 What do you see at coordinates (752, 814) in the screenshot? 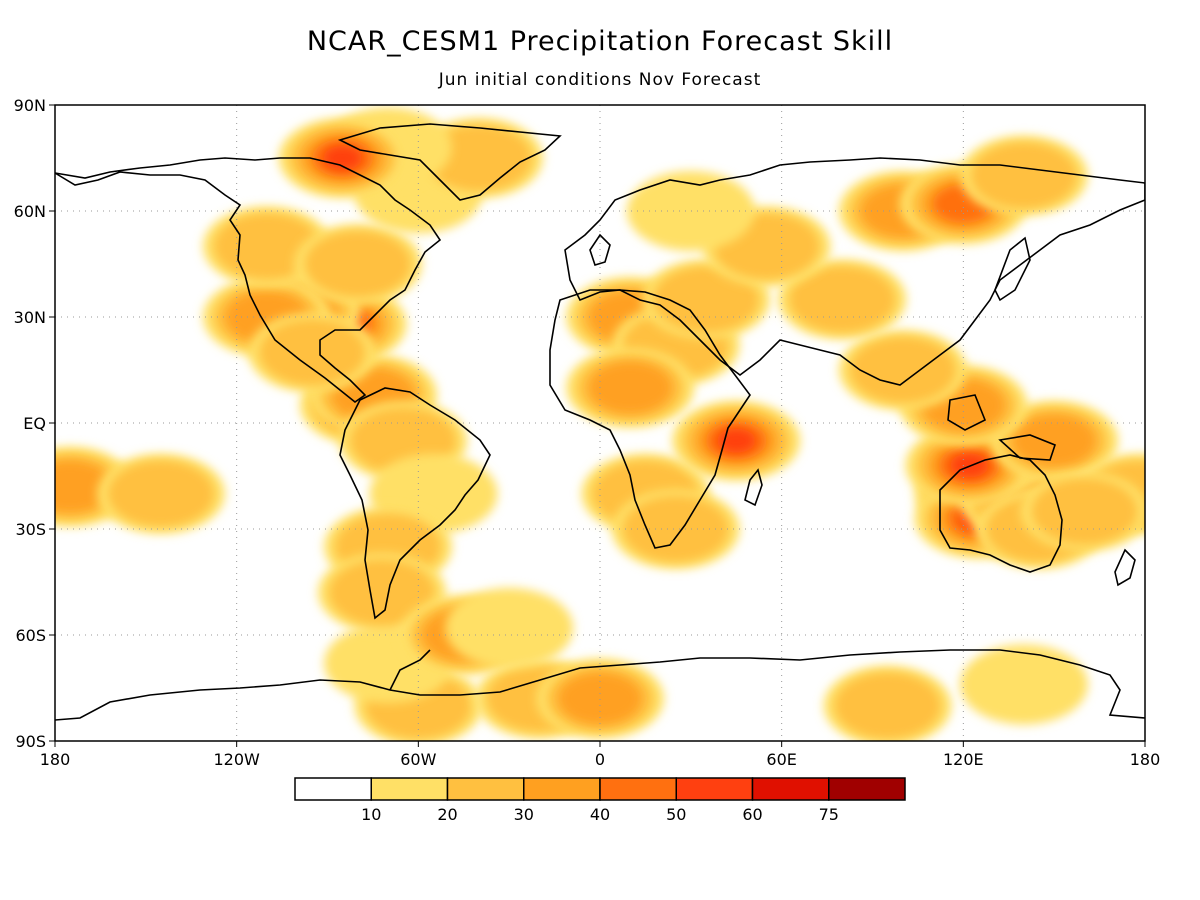
I see `colorbar-label: 60` at bounding box center [752, 814].